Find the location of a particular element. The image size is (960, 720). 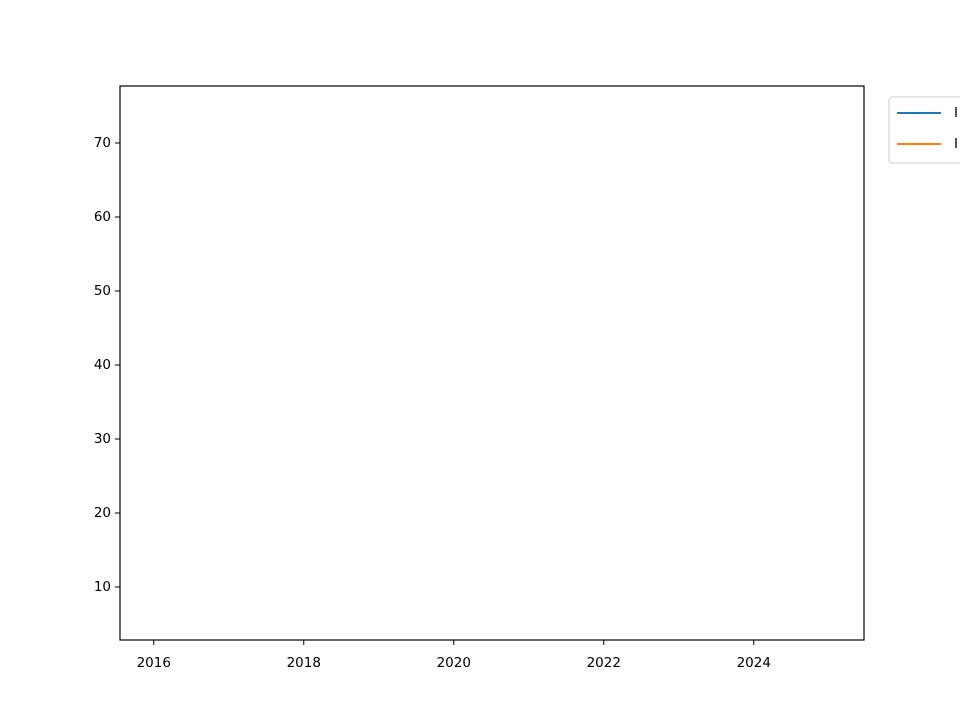

legend-box is located at coordinates (924, 130).